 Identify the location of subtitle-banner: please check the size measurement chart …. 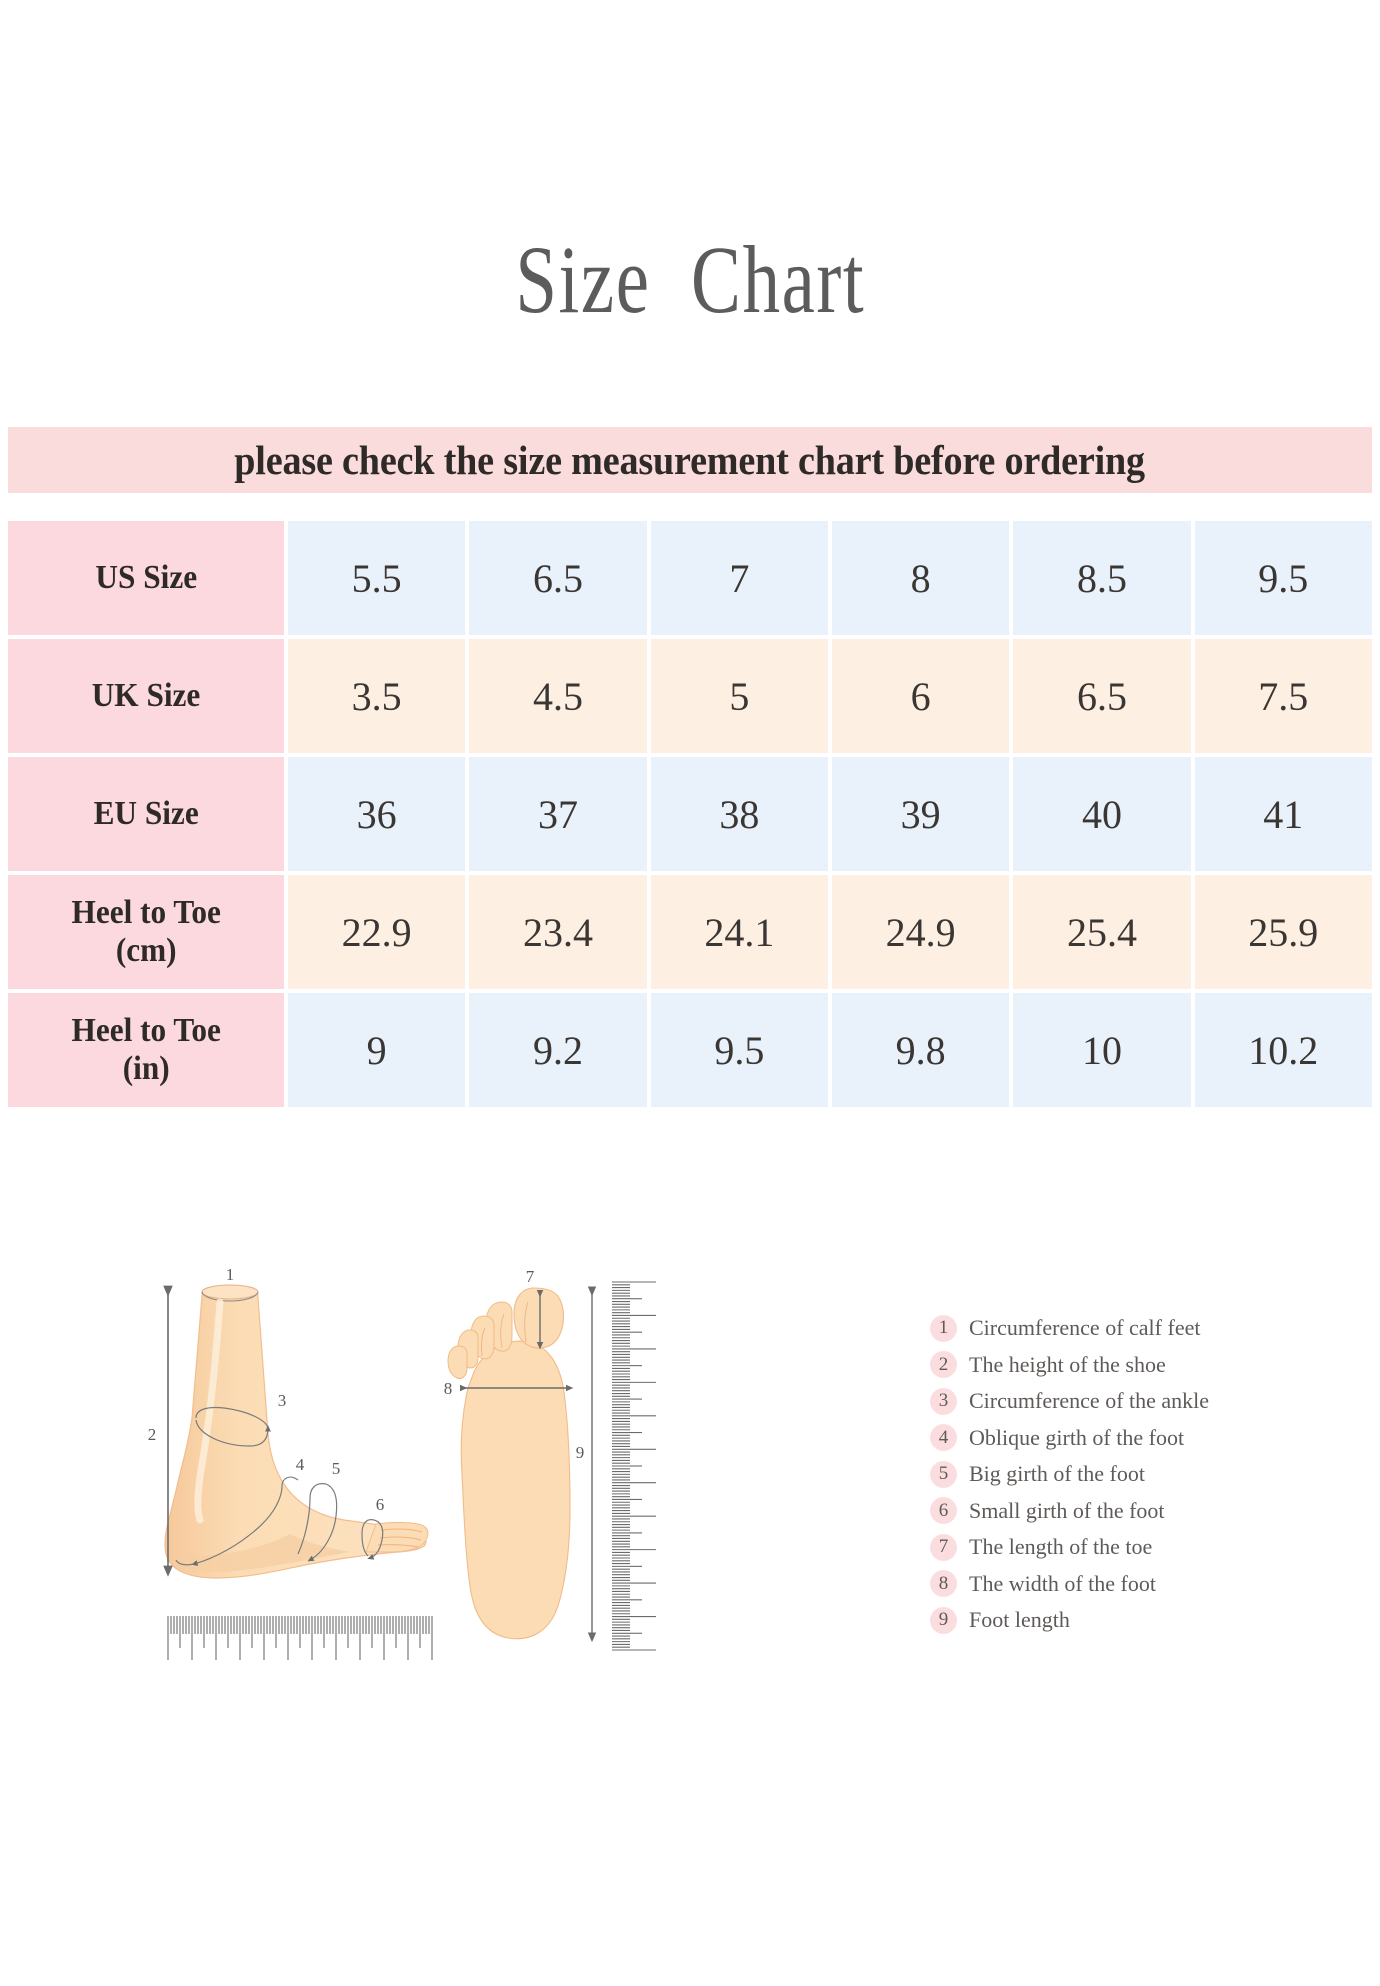
(690, 460).